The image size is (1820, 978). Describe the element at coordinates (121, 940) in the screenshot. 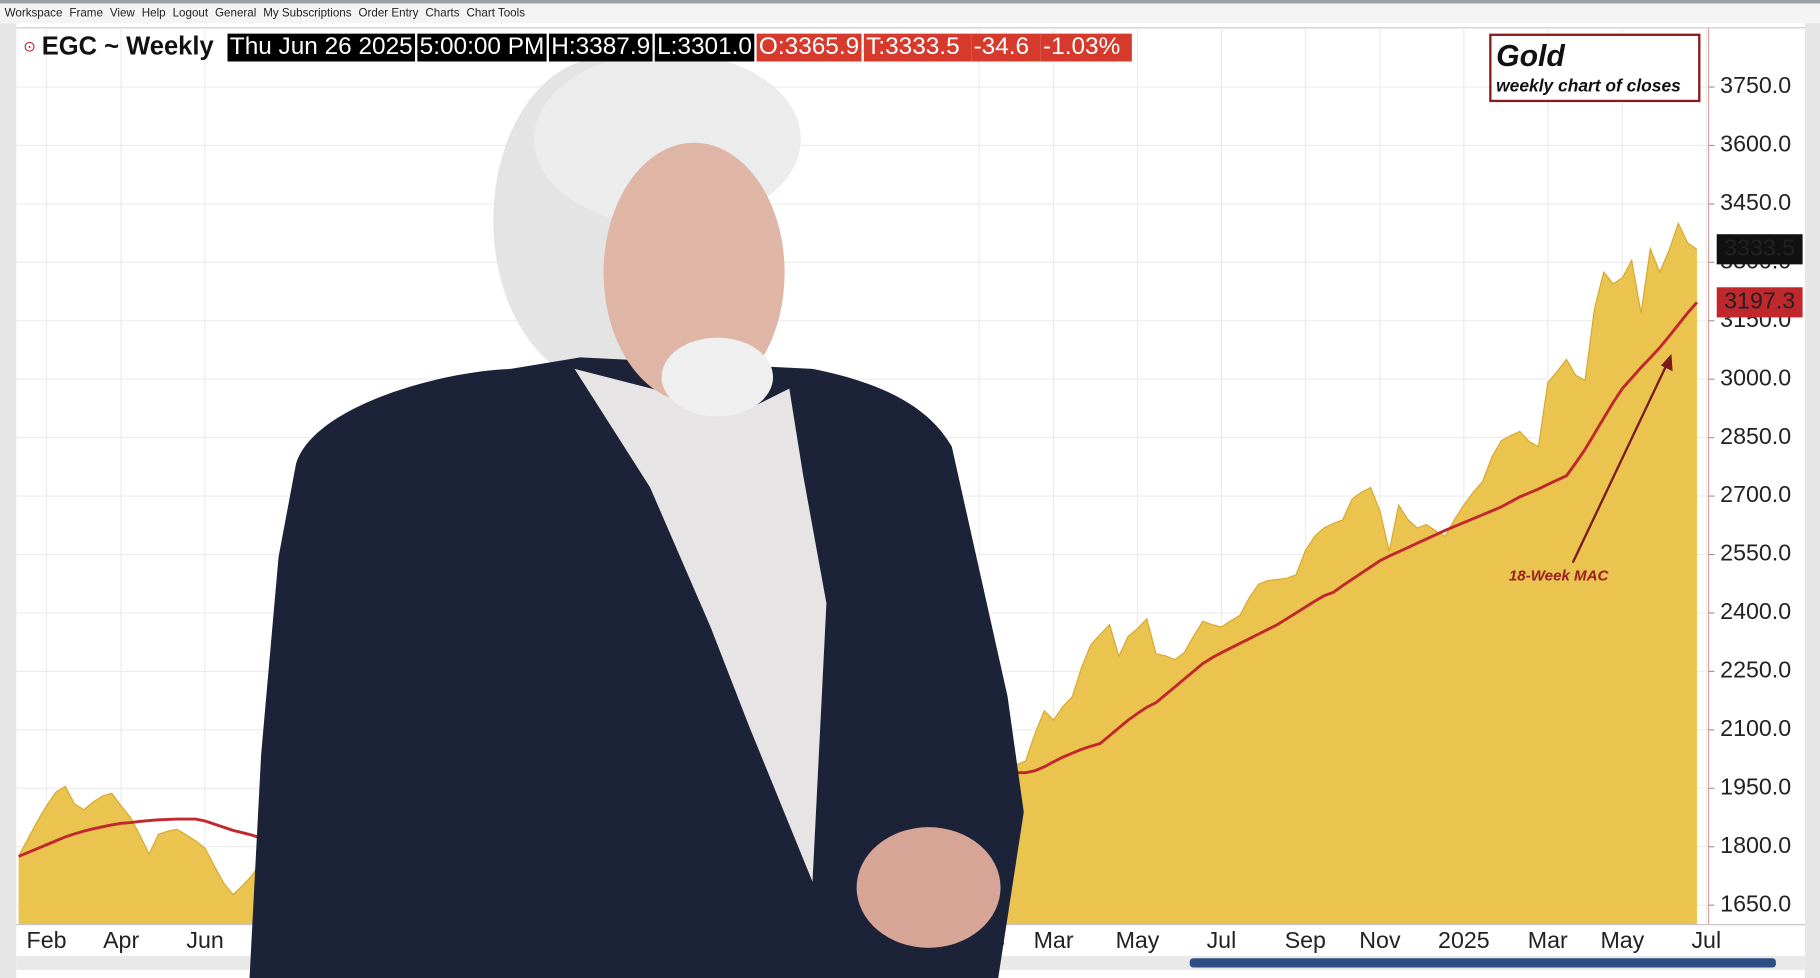

I see `x-tick-label: Apr` at that location.